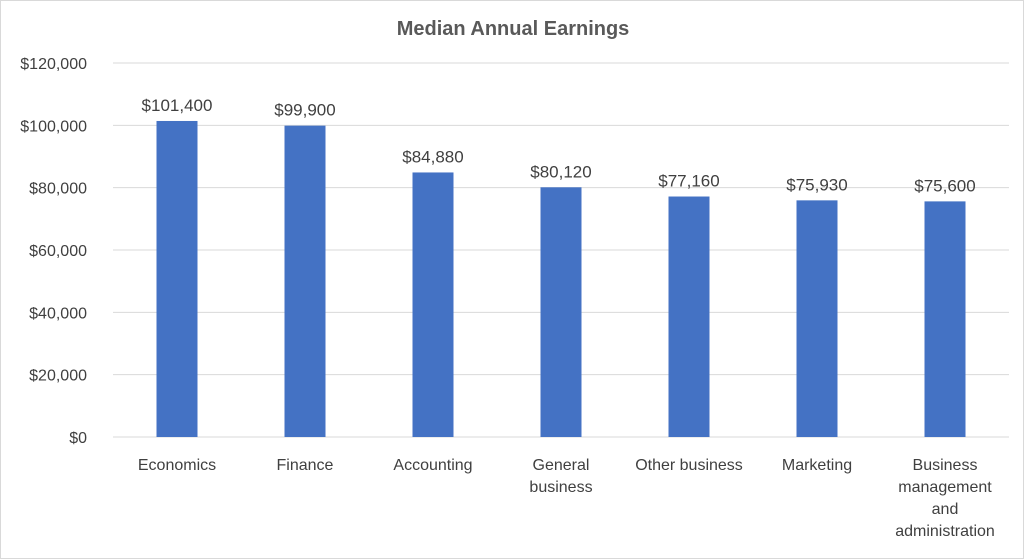 The image size is (1024, 560). I want to click on category-label: Marketing, so click(817, 465).